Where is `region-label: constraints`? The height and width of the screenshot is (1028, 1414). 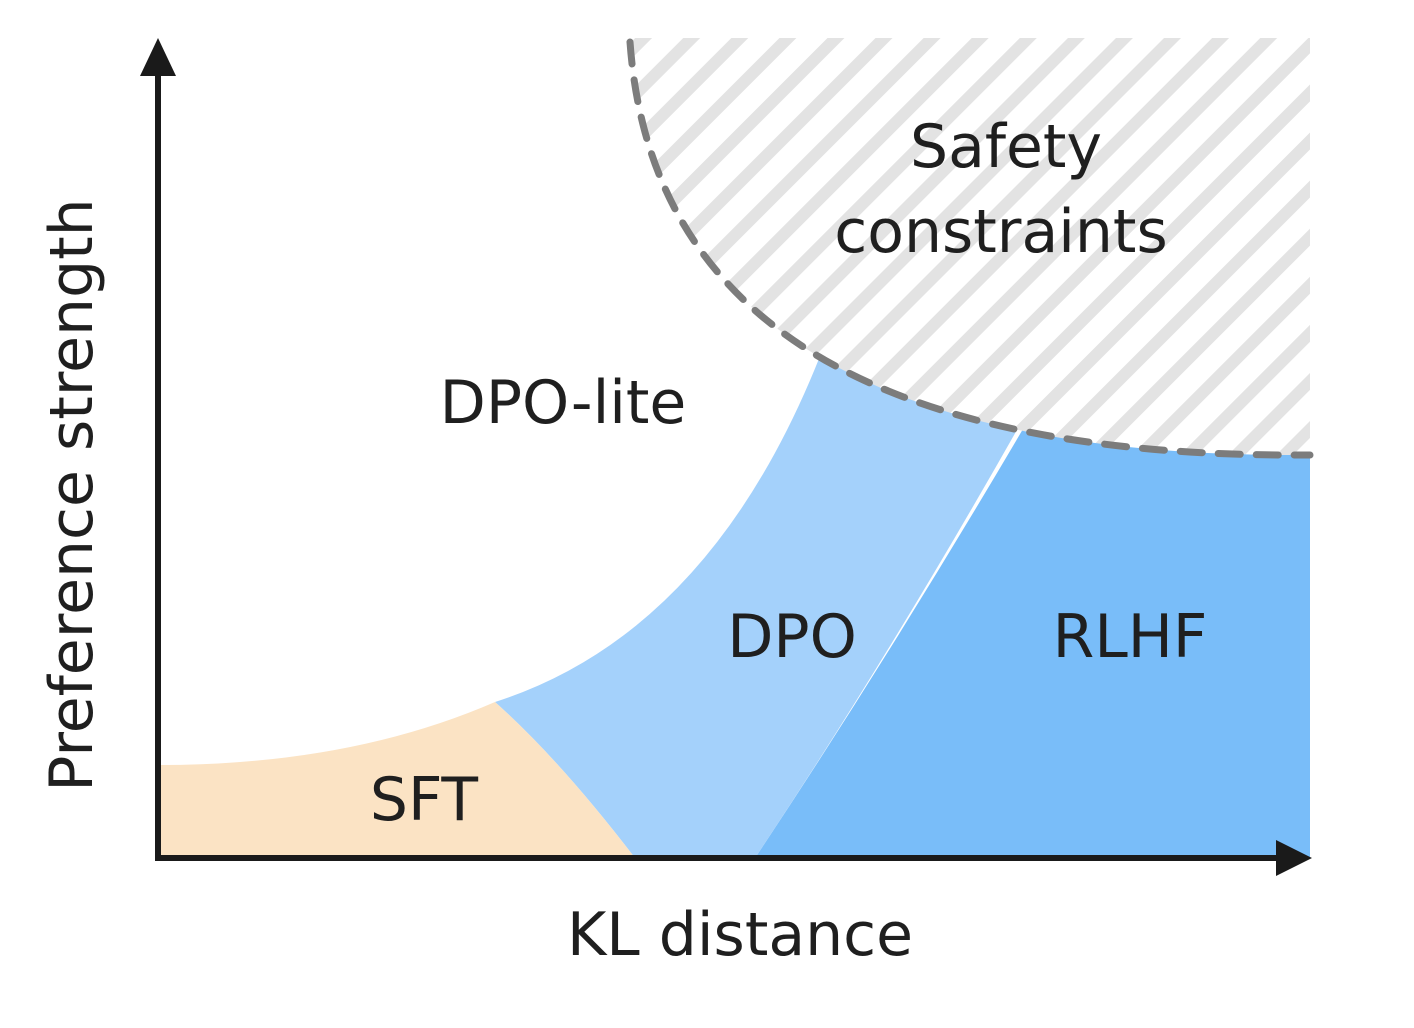
region-label: constraints is located at coordinates (1000, 232).